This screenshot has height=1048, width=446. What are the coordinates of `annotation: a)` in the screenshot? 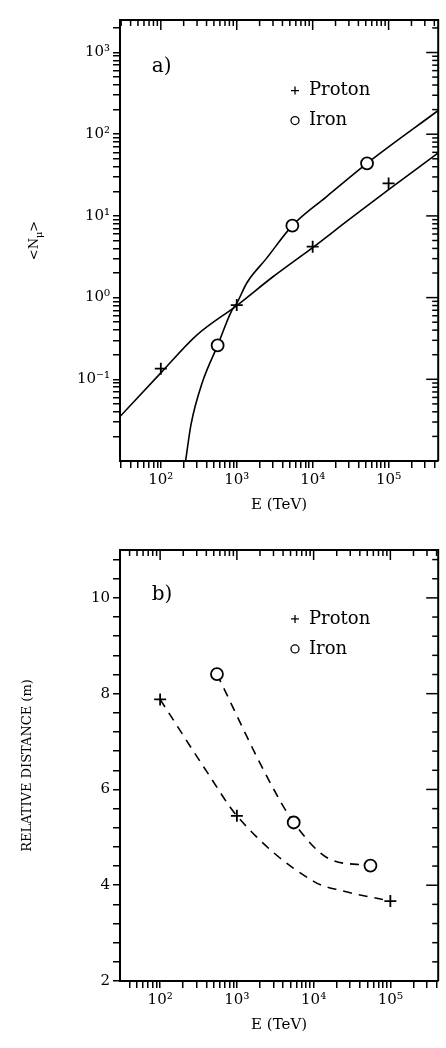 It's located at (161, 64).